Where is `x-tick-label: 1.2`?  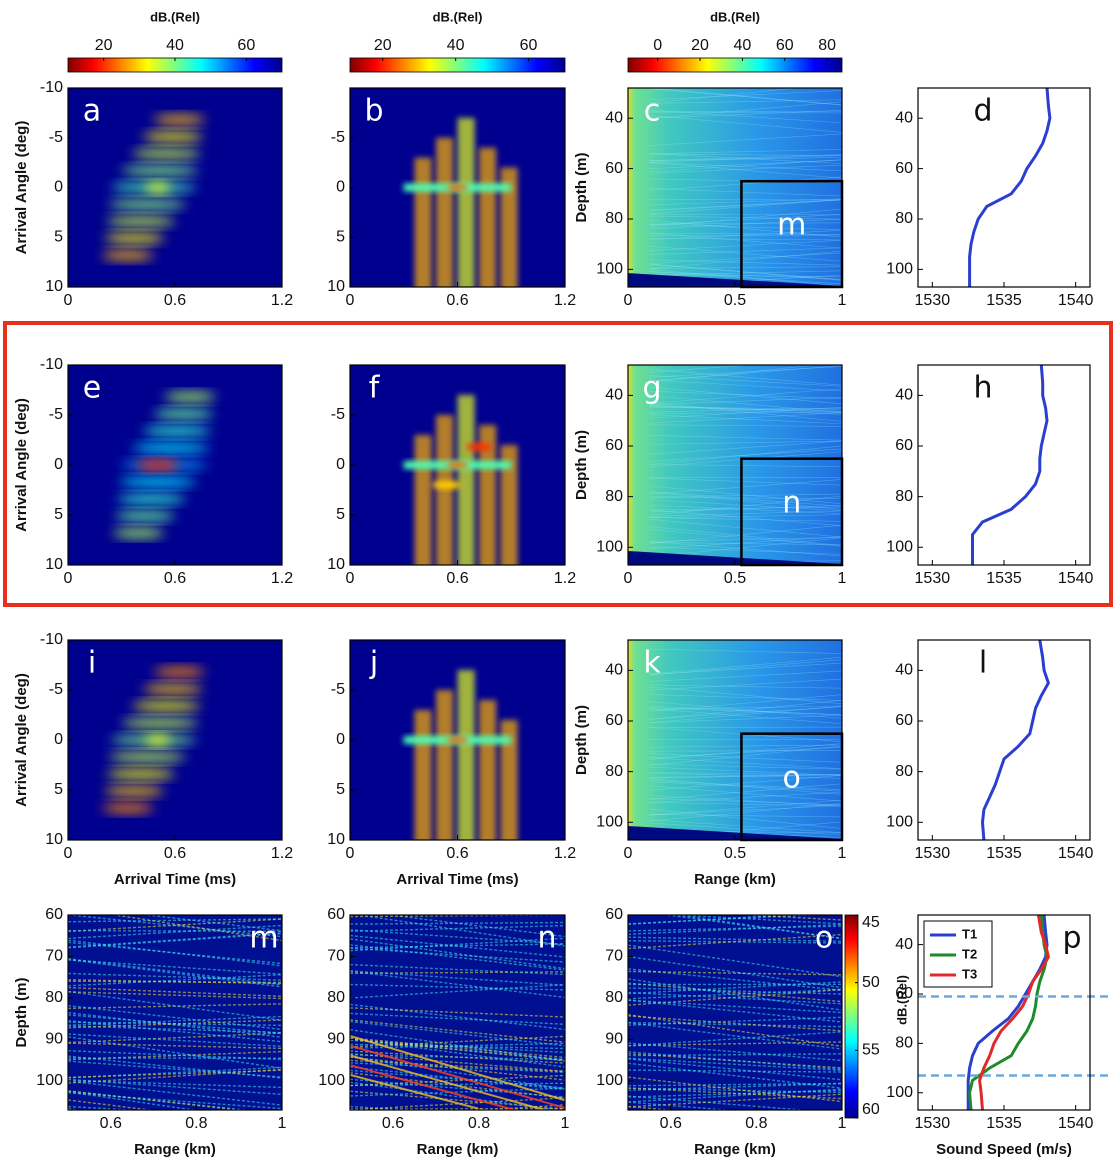 x-tick-label: 1.2 is located at coordinates (282, 853).